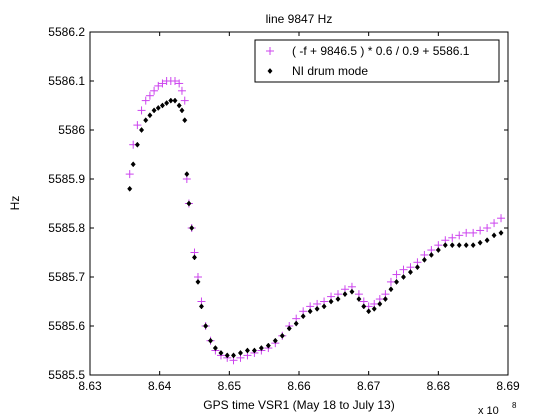 This screenshot has width=560, height=420. I want to click on x-tick-label: 8.68, so click(439, 386).